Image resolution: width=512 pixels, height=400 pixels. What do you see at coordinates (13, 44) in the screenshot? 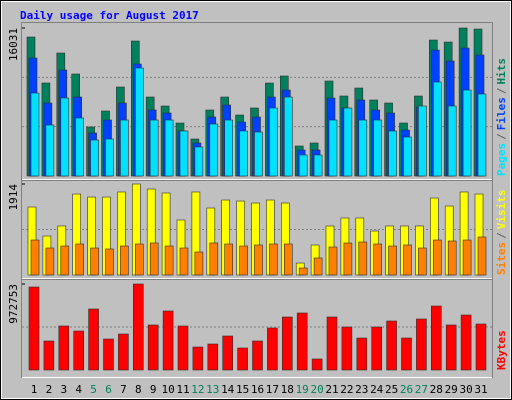
I see `y-tick-label: 16031` at bounding box center [13, 44].